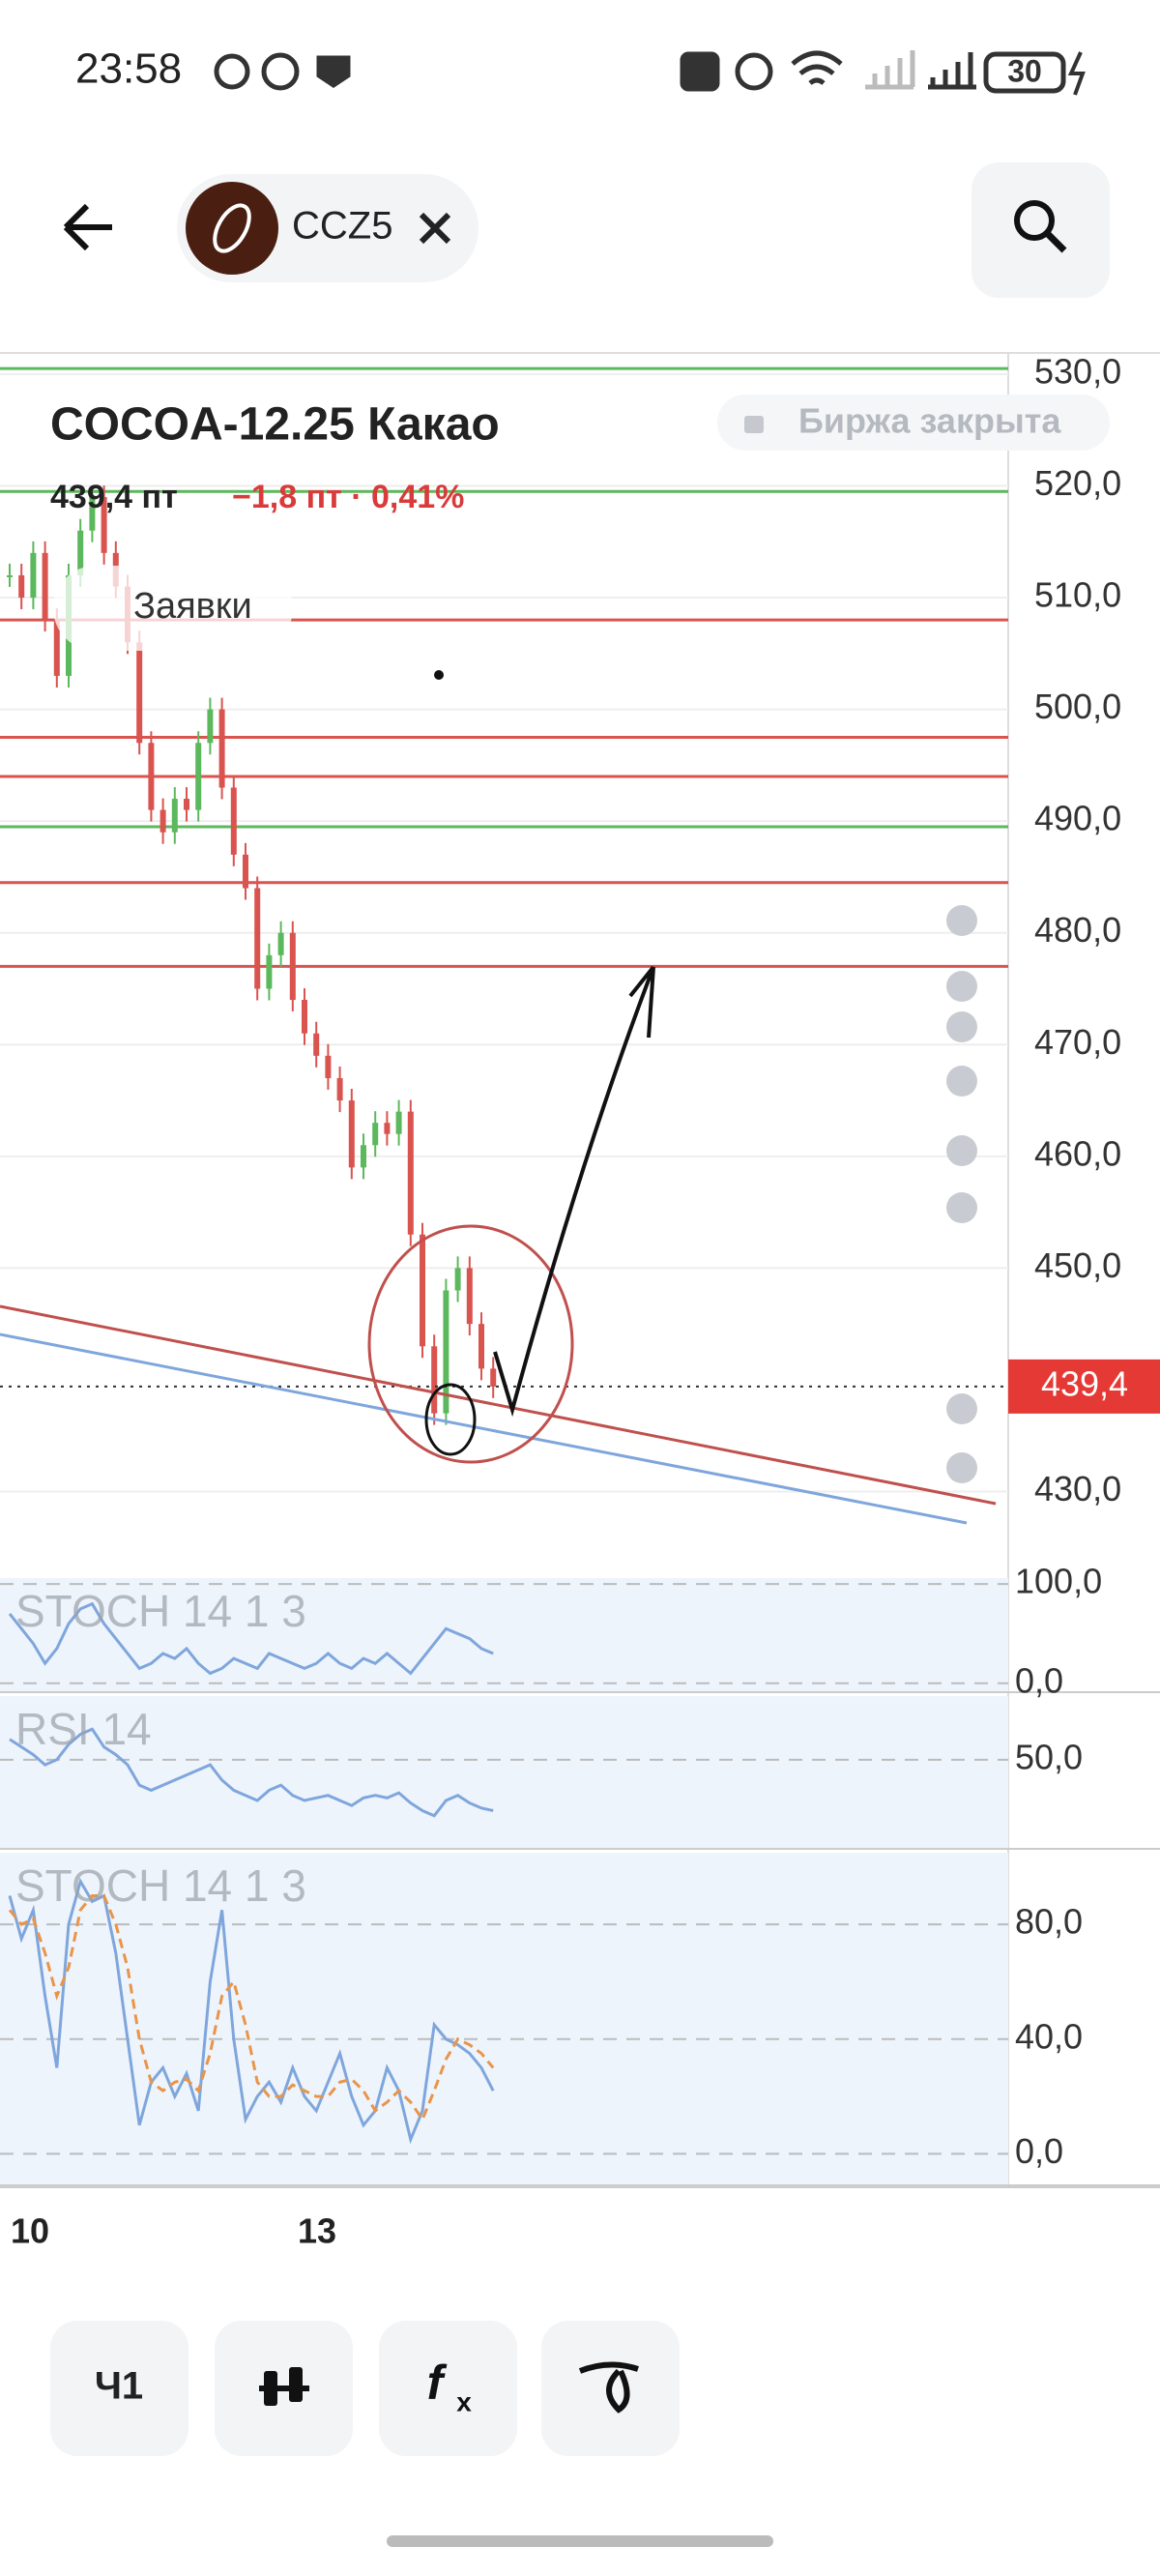 Image resolution: width=1160 pixels, height=2576 pixels. I want to click on y-tick-label: 460,0, so click(1078, 1153).